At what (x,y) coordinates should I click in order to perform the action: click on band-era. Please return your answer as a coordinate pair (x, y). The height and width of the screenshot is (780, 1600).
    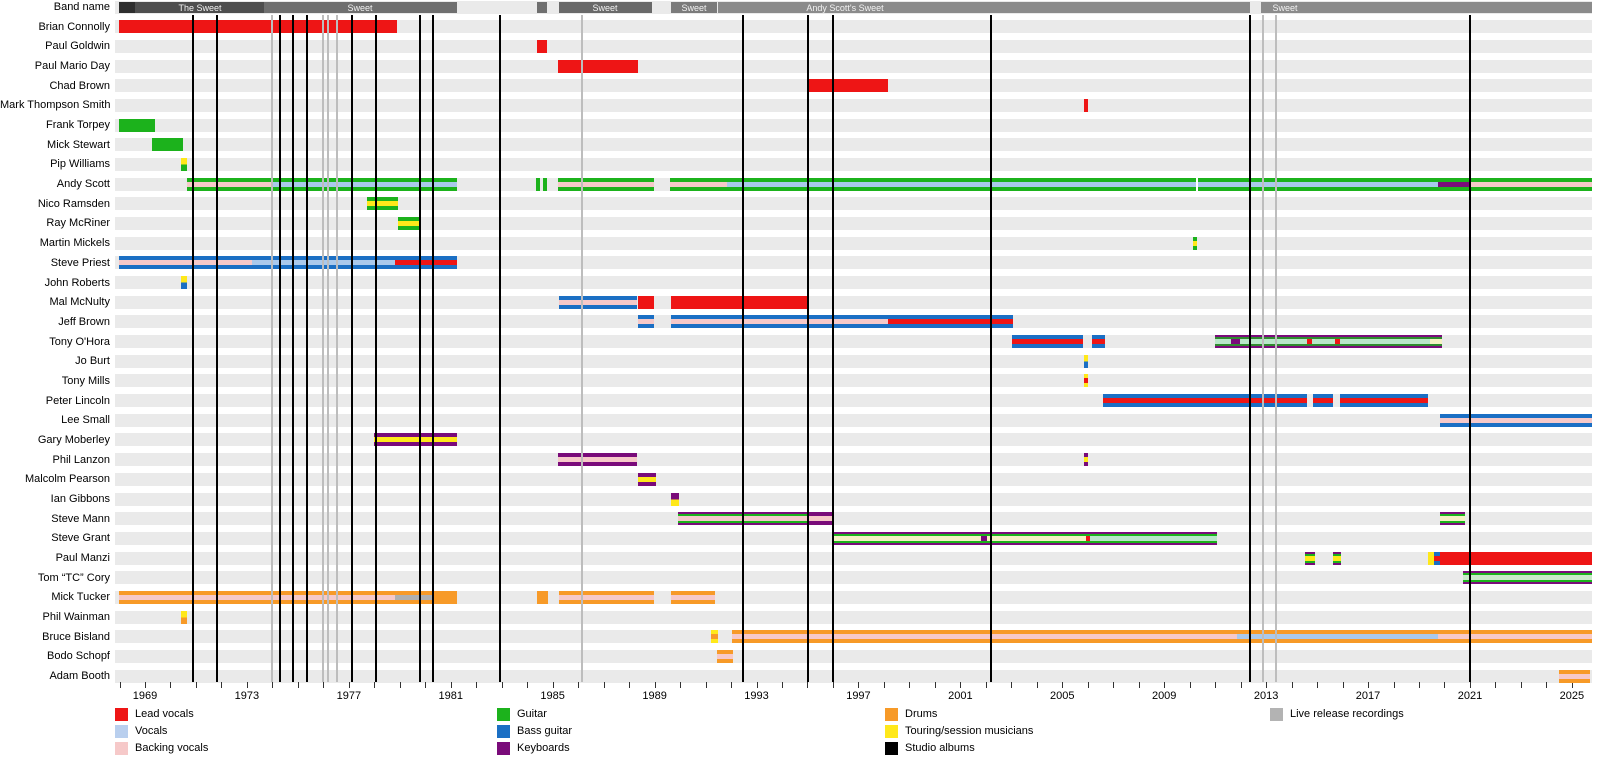
    Looking at the image, I should click on (127, 7).